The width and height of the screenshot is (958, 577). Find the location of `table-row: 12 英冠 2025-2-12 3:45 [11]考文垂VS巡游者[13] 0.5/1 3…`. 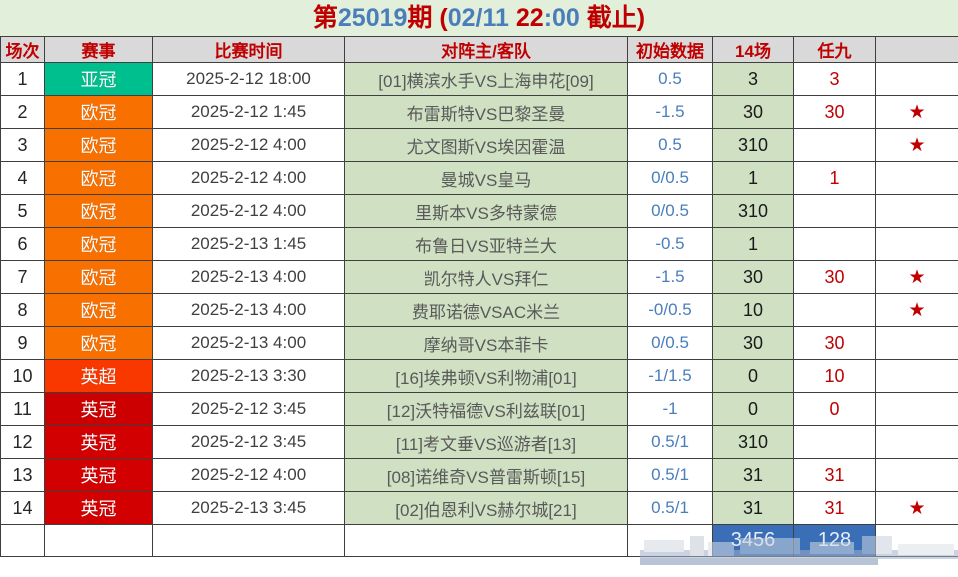

table-row: 12 英冠 2025-2-12 3:45 [11]考文垂VS巡游者[13] 0.5/1 3… is located at coordinates (479, 442).